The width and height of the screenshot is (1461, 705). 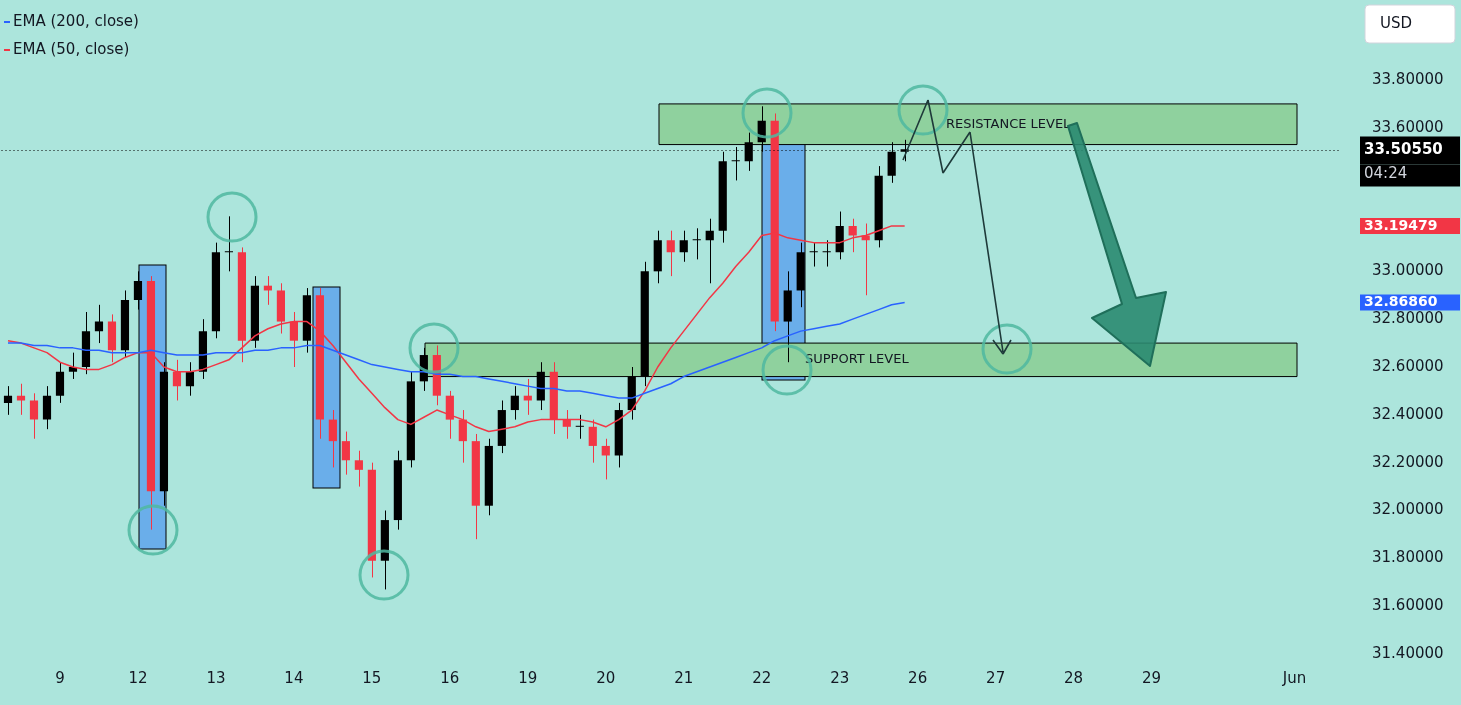 I want to click on y-tick-label: 31.80000, so click(x=1408, y=557).